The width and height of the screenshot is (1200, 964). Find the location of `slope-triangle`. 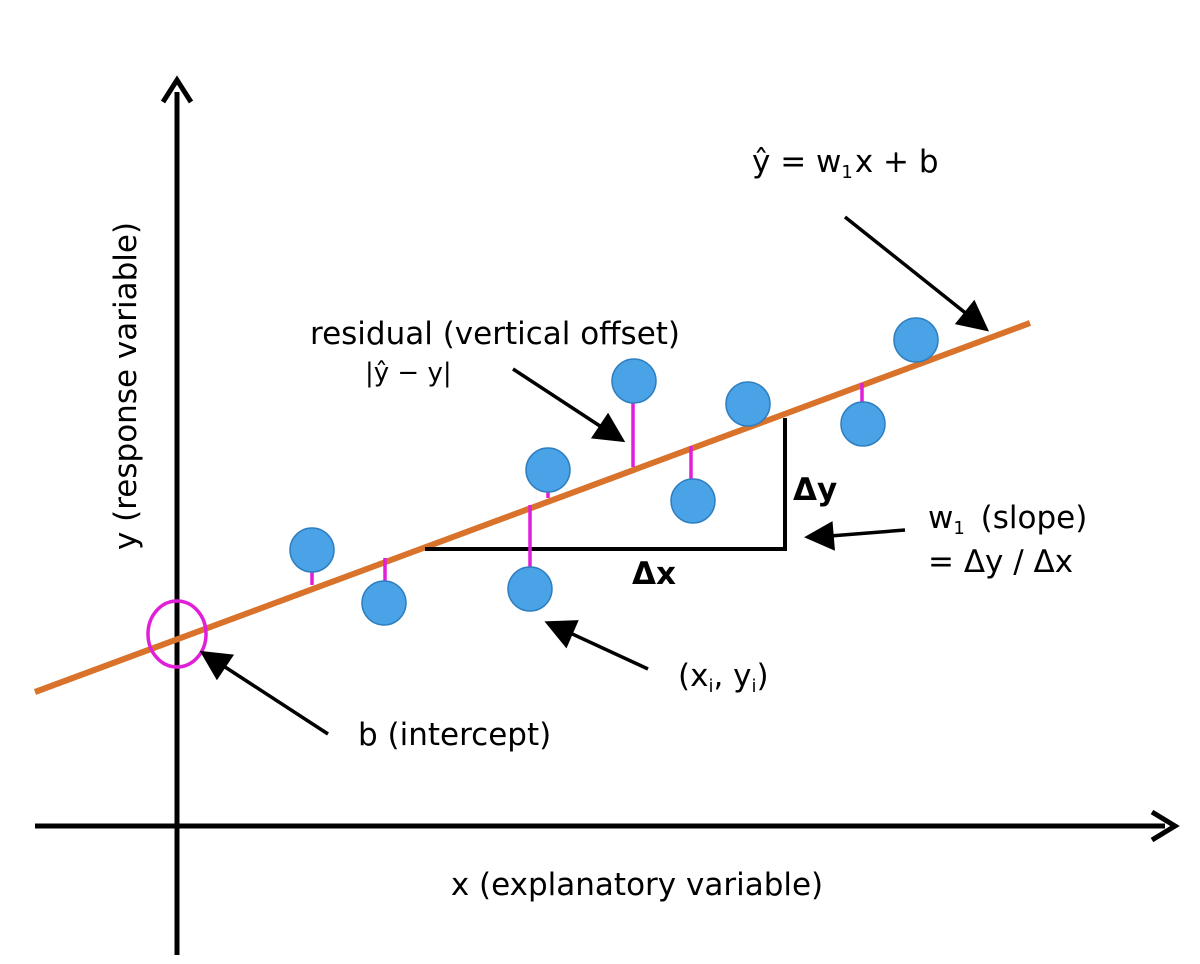

slope-triangle is located at coordinates (606, 484).